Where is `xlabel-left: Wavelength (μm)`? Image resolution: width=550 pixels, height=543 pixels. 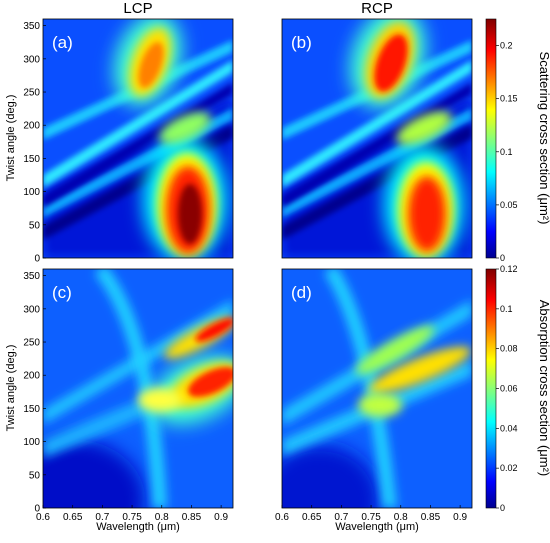
xlabel-left: Wavelength (μm) is located at coordinates (138, 527).